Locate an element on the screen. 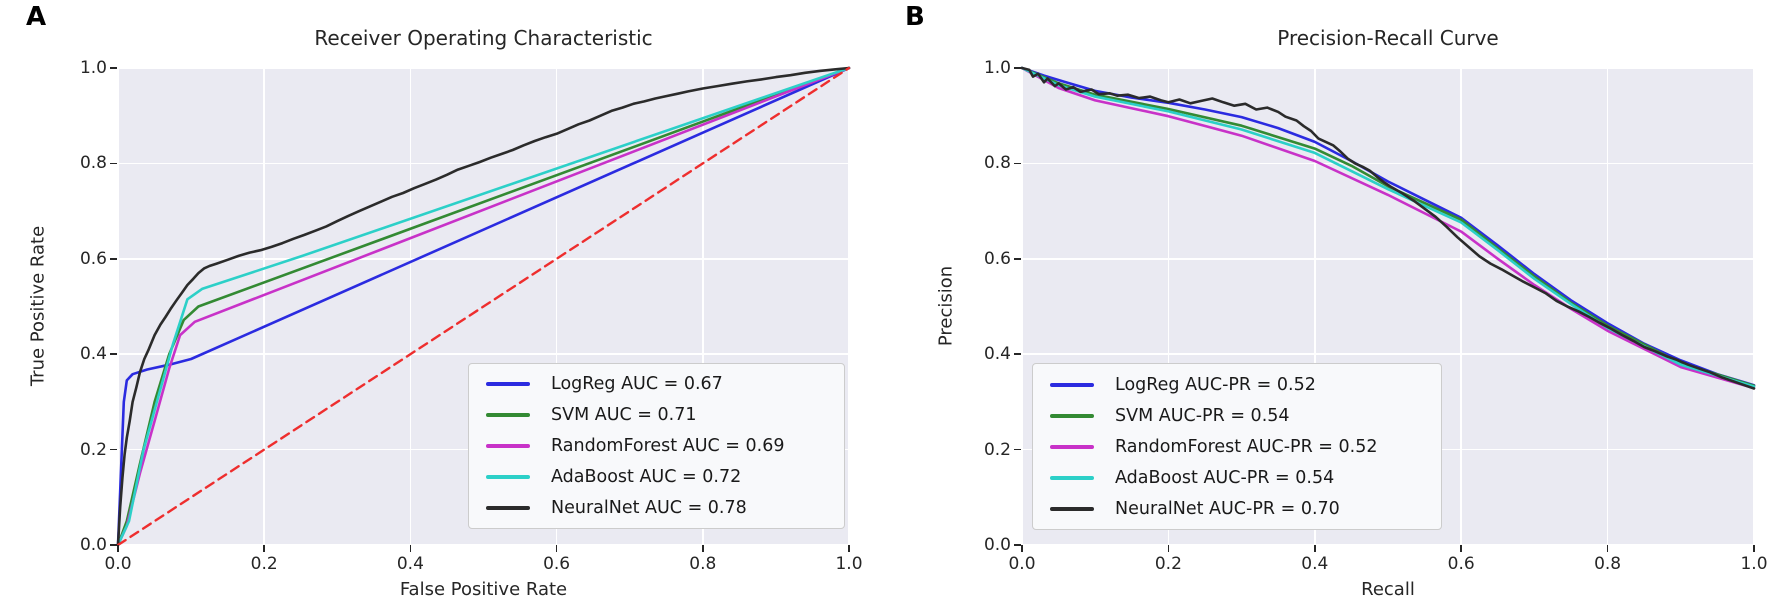 The height and width of the screenshot is (612, 1772). legend-label: NeuralNet AUC-PR = 0.70 is located at coordinates (1227, 508).